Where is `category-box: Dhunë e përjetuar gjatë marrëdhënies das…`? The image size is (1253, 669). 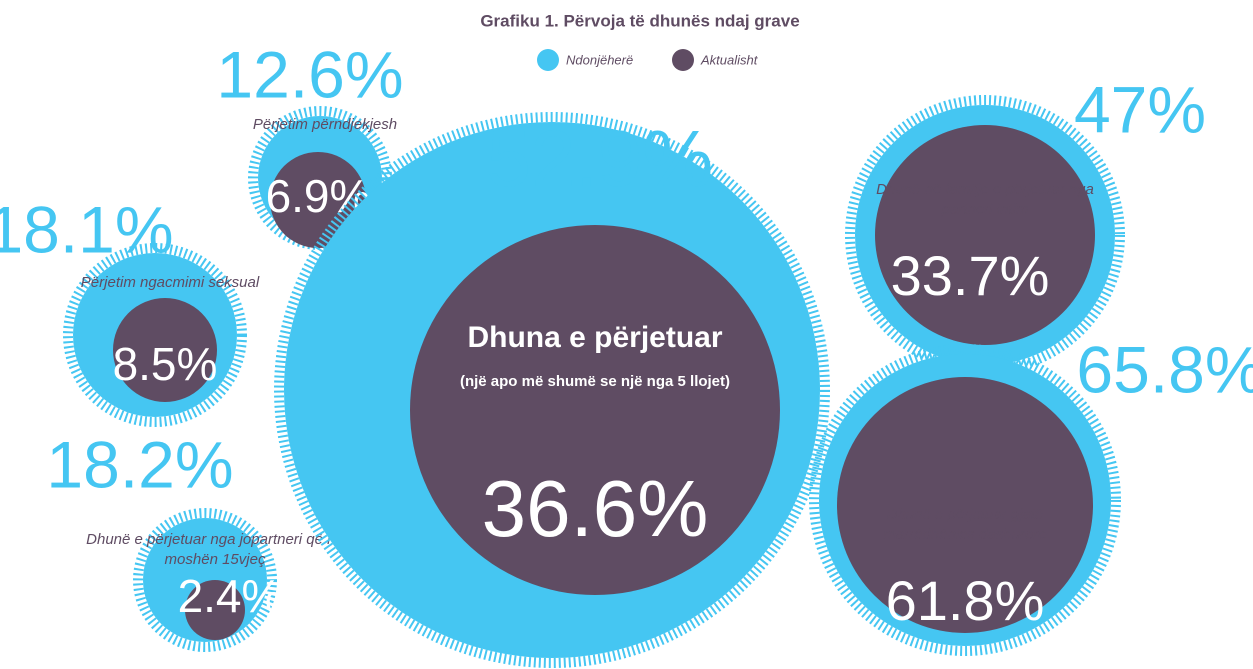
category-box: Dhunë e përjetuar gjatë marrëdhënies das… is located at coordinates (965, 524).